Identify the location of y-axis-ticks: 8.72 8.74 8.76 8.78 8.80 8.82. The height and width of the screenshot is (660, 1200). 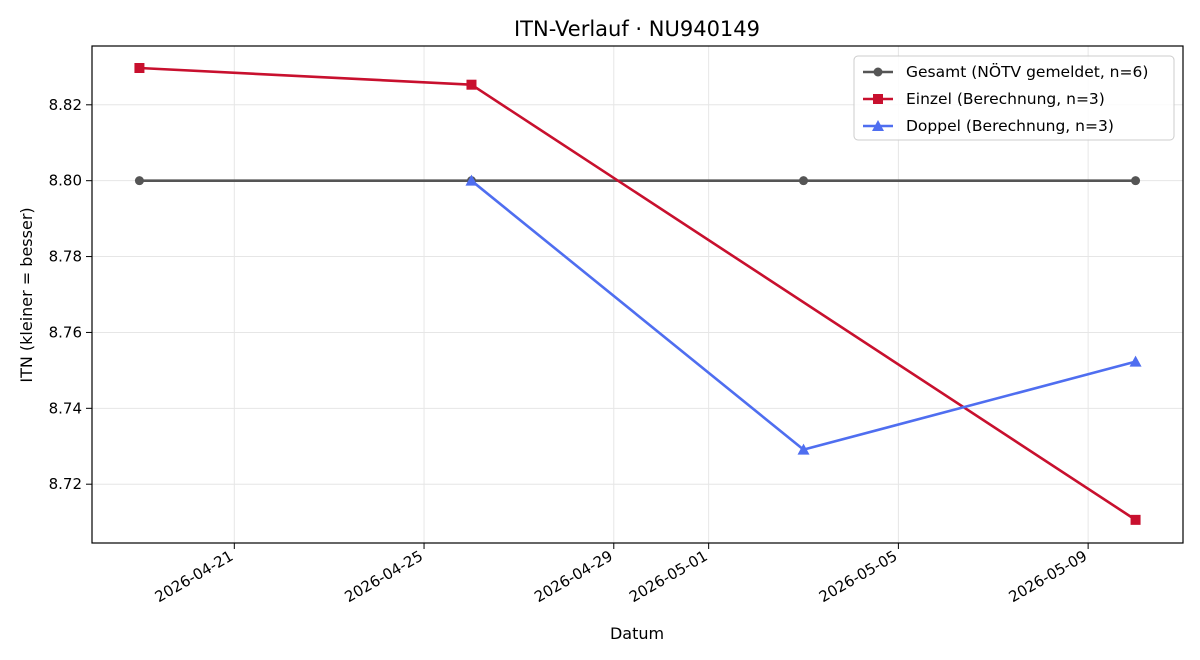
(70, 294).